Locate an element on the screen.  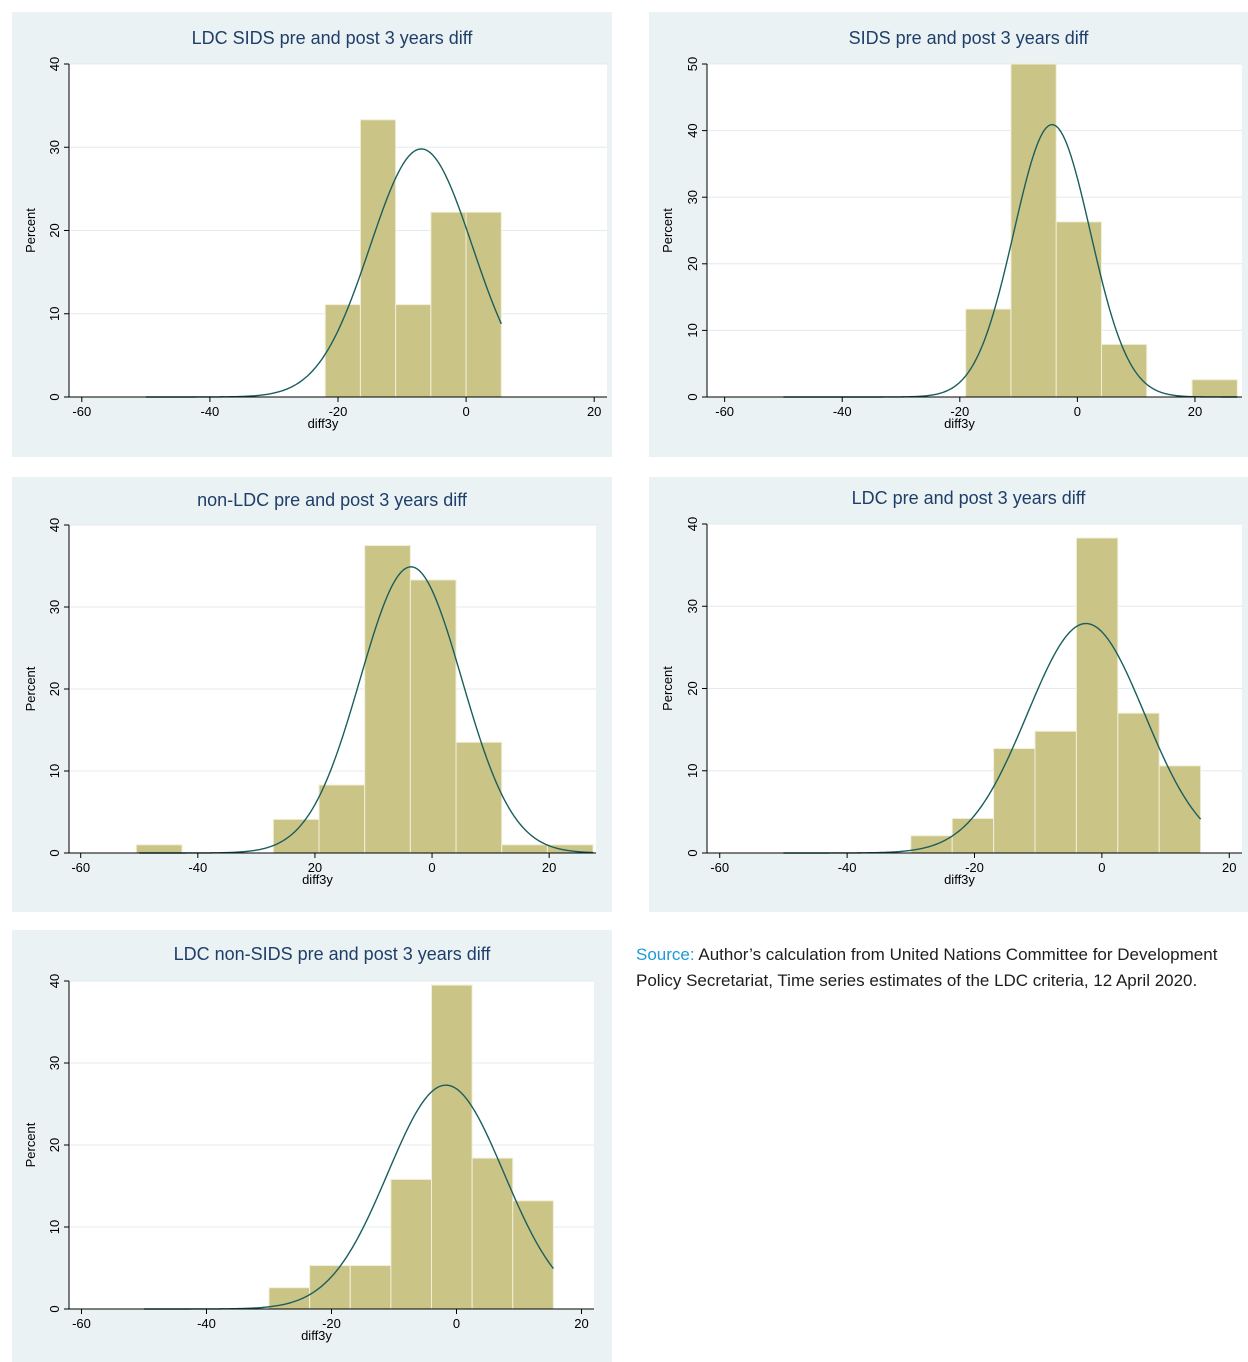
source-label: Source: is located at coordinates (665, 954).